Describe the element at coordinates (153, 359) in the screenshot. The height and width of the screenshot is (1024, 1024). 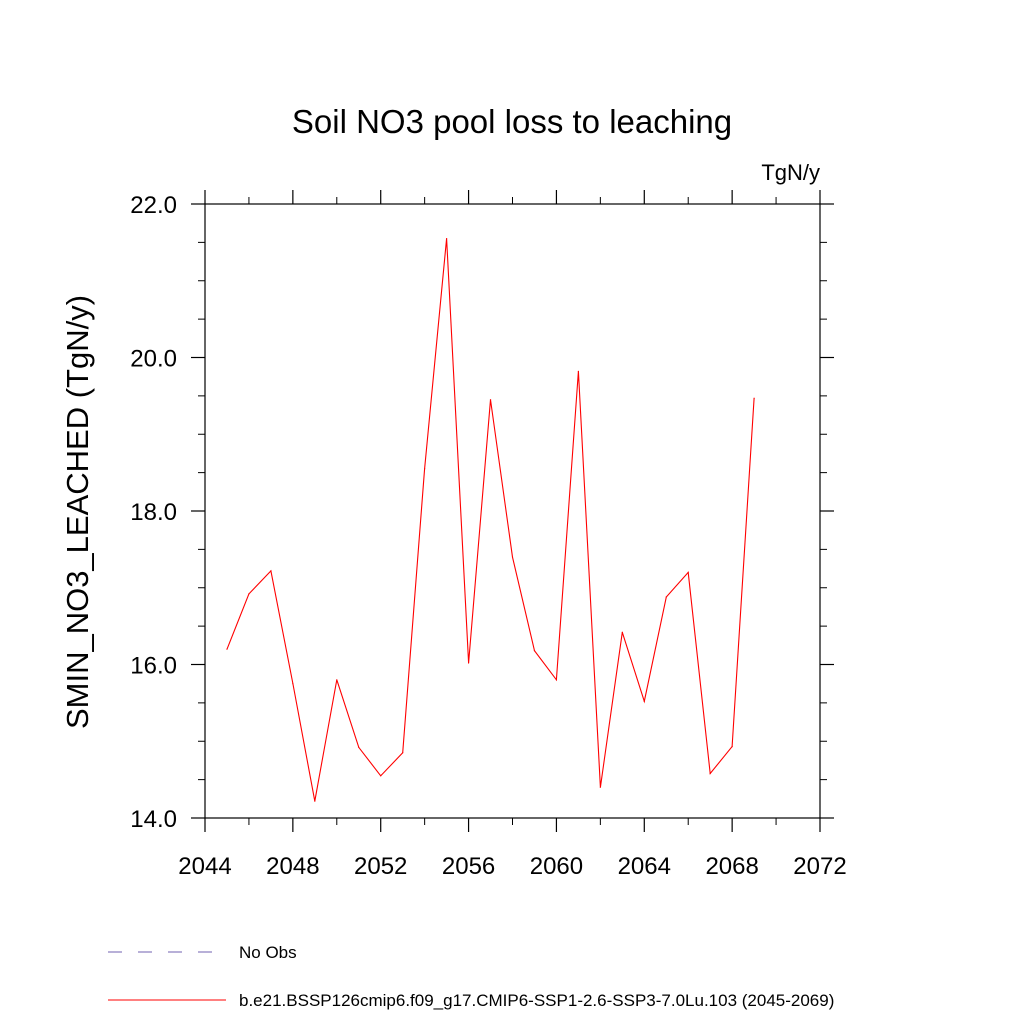
I see `y-tick-label: 20.0` at that location.